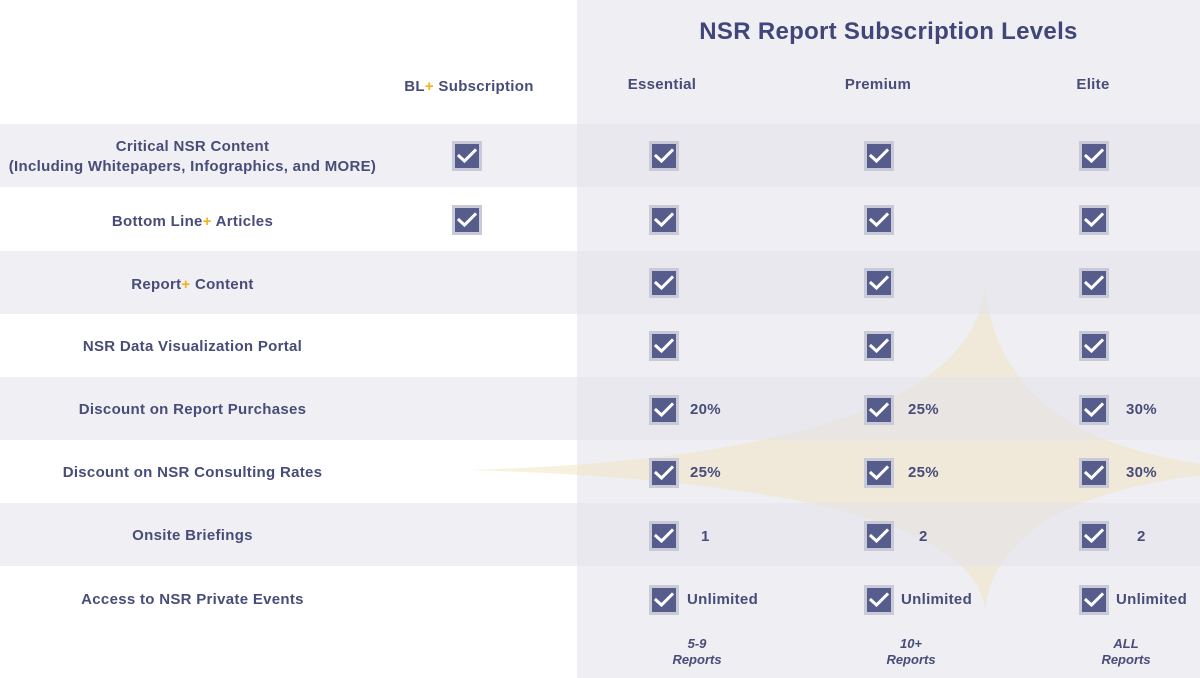 The width and height of the screenshot is (1200, 678). I want to click on feature-label-bottom-line-articles: Bottom Line+ Articles, so click(192, 222).